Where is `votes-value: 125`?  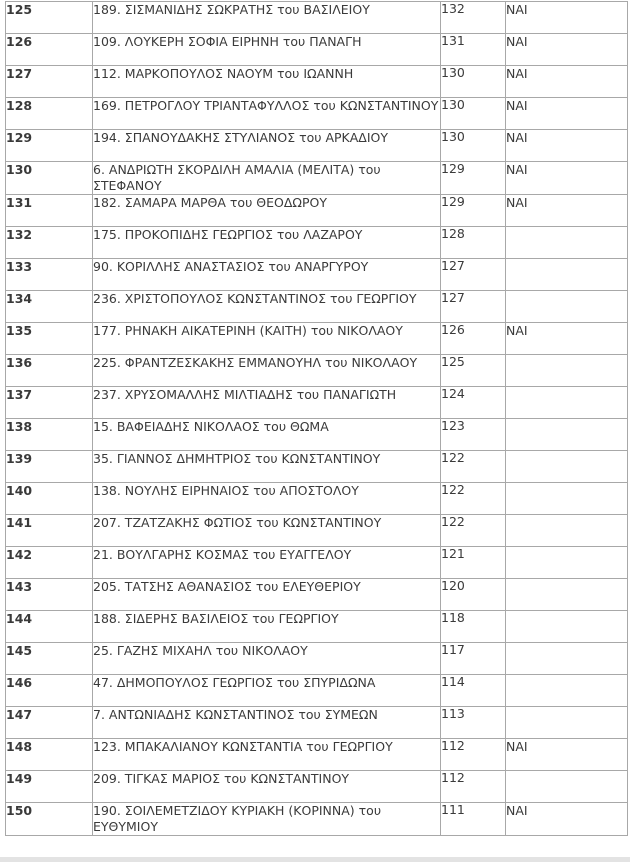 votes-value: 125 is located at coordinates (453, 361).